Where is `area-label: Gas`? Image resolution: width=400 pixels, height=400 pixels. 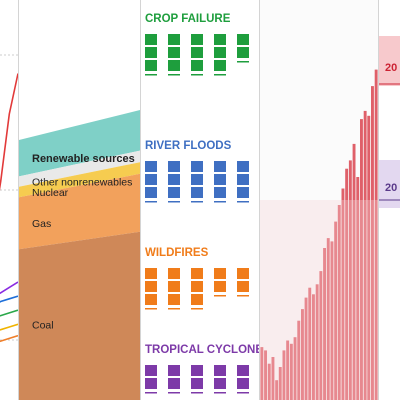 area-label: Gas is located at coordinates (41, 224).